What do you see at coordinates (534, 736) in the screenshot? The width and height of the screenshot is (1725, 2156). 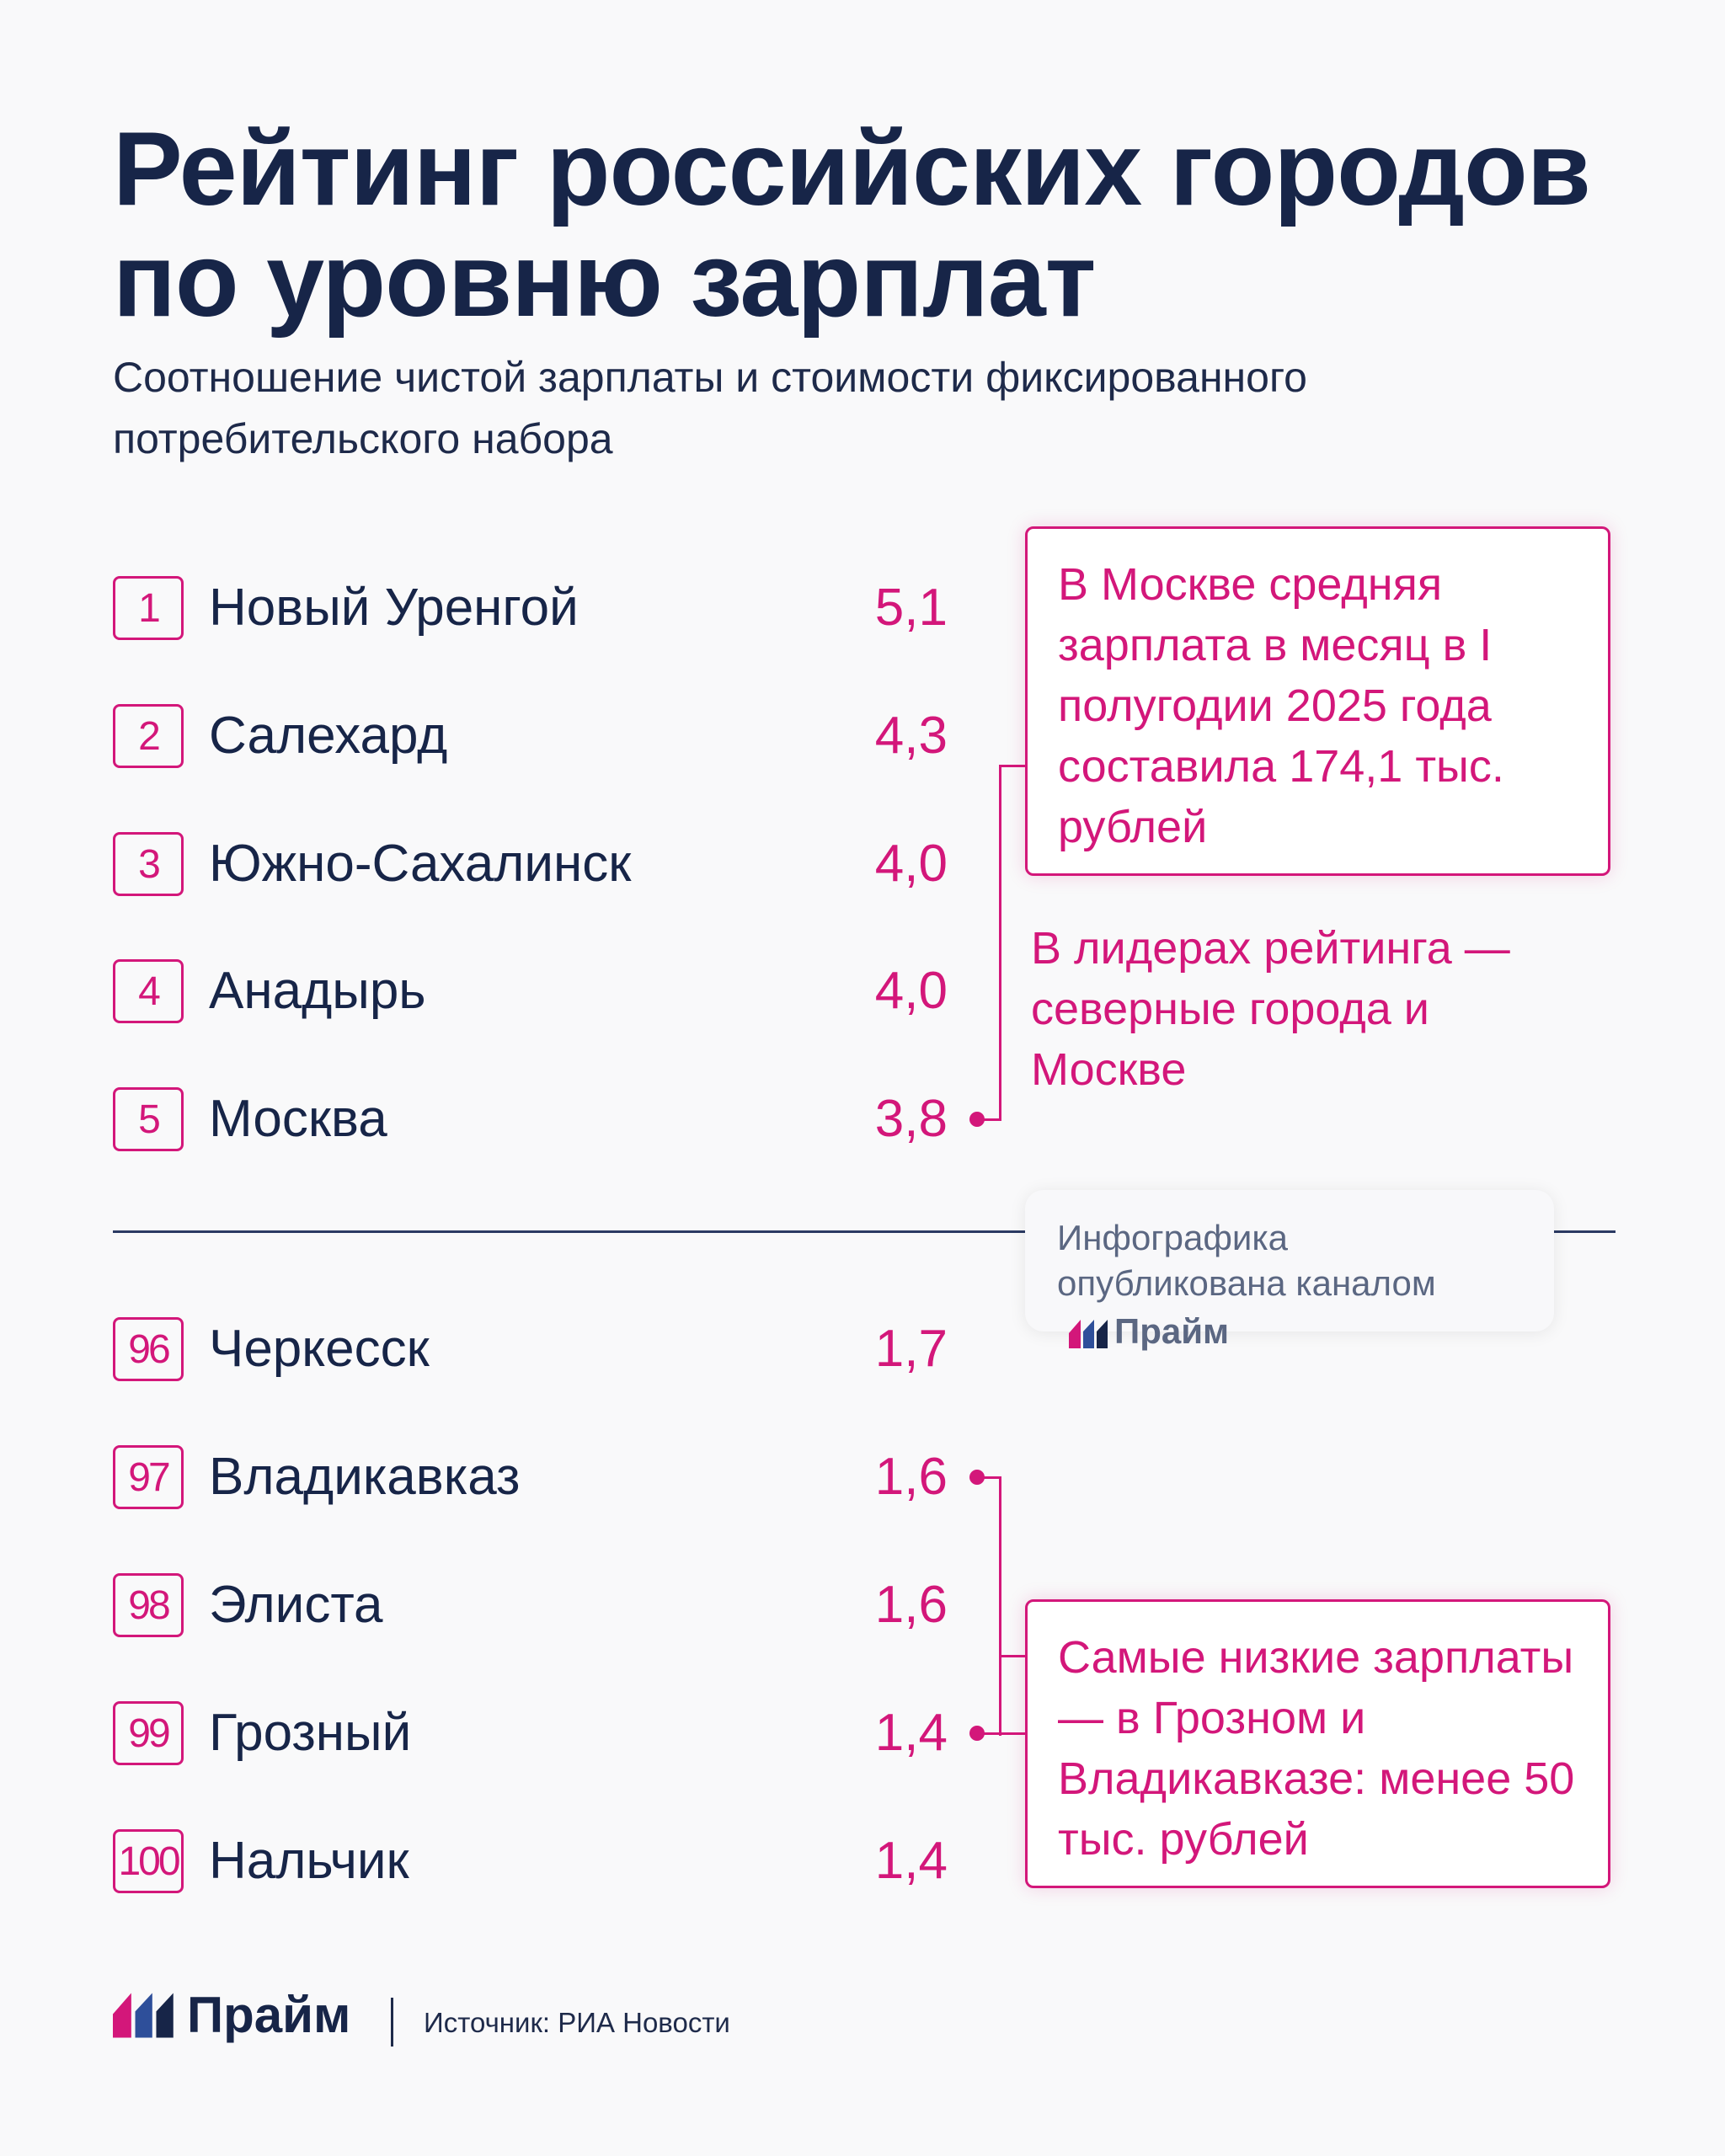 I see `ranking-row: 2 Салехард 4,3` at bounding box center [534, 736].